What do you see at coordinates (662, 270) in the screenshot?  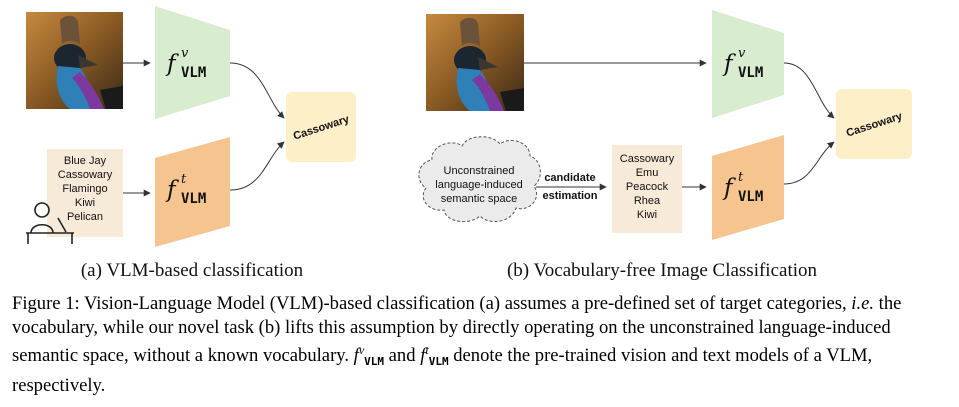 I see `subcaption-b: (b) Vocabulary-free Image Classification` at bounding box center [662, 270].